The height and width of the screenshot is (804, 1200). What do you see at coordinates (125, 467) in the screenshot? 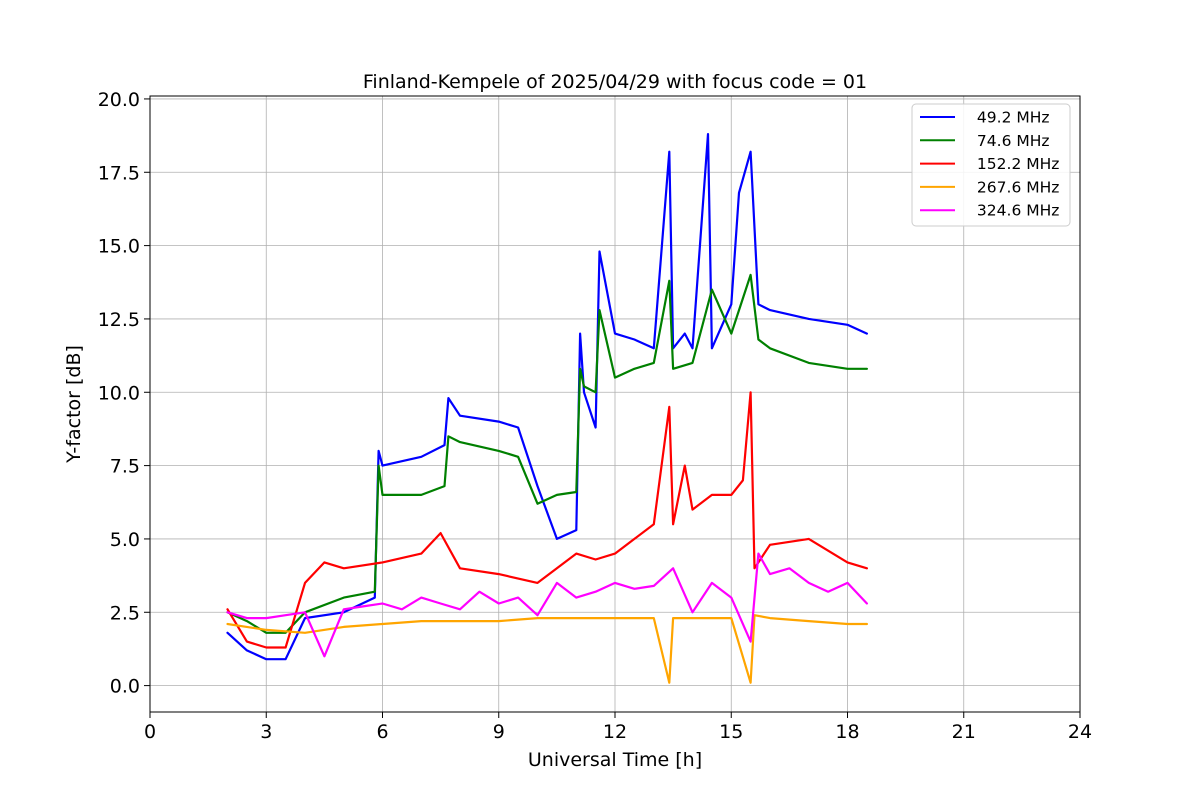
I see `y-tick-label: 7.5` at bounding box center [125, 467].